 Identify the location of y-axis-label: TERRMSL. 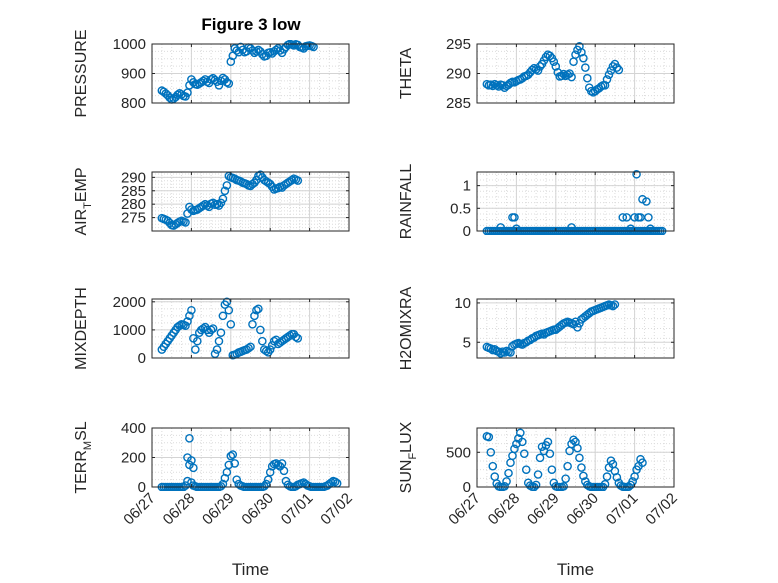
(83, 457).